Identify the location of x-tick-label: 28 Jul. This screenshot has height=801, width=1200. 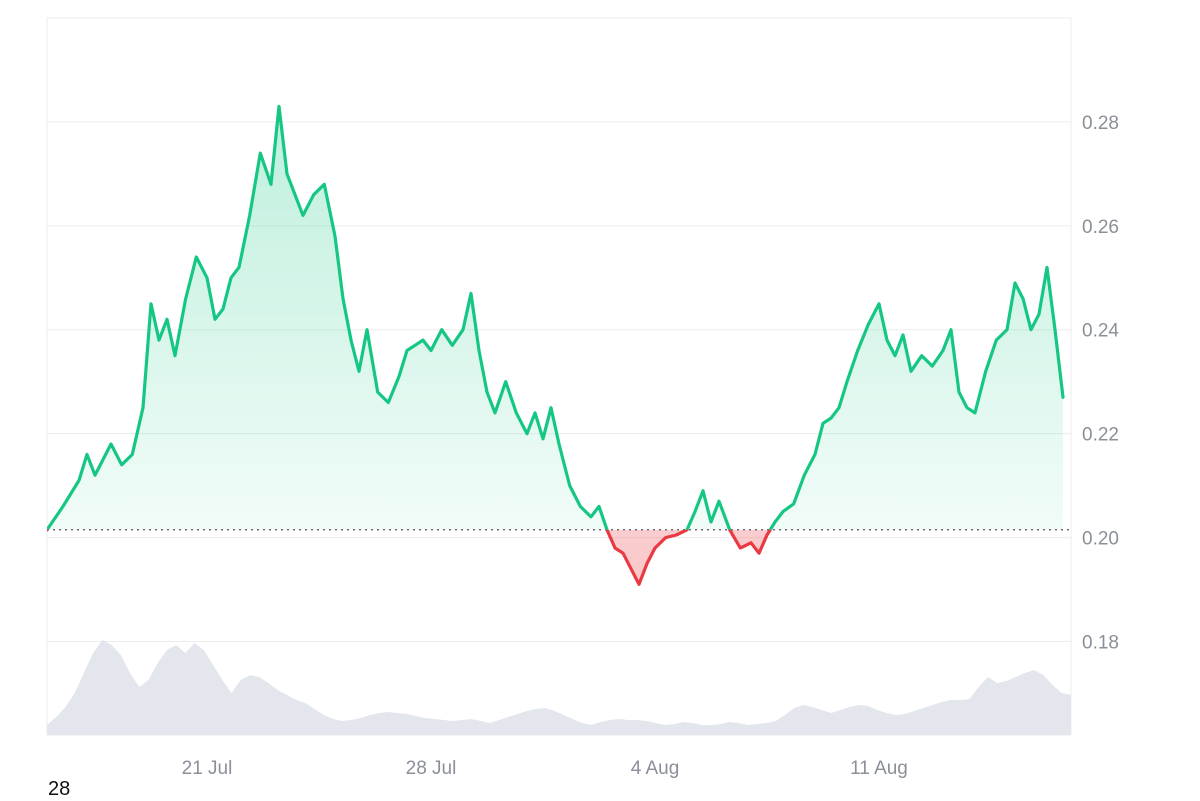
(431, 768).